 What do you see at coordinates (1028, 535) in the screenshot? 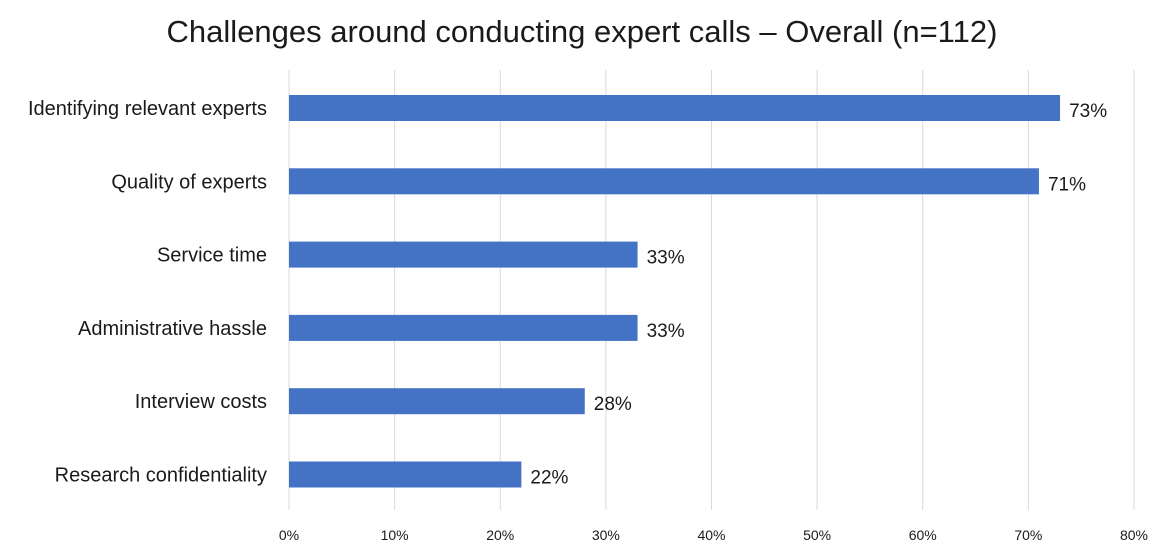
I see `x-tick-label: 70%` at bounding box center [1028, 535].